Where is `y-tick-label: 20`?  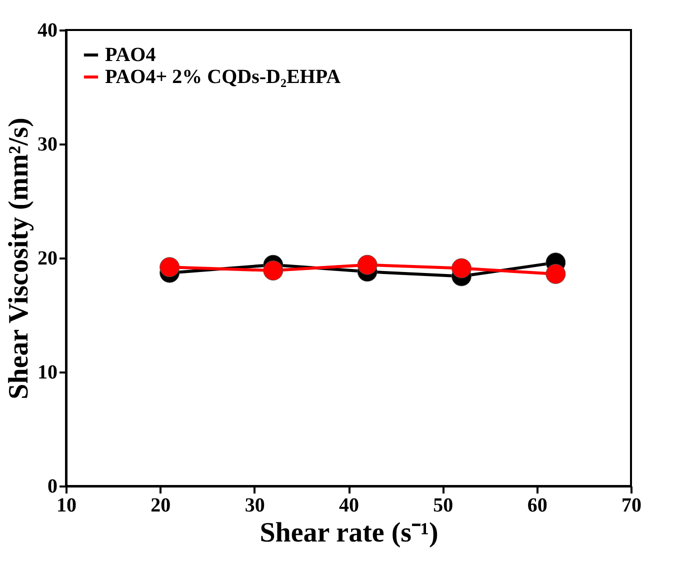
y-tick-label: 20 is located at coordinates (48, 259).